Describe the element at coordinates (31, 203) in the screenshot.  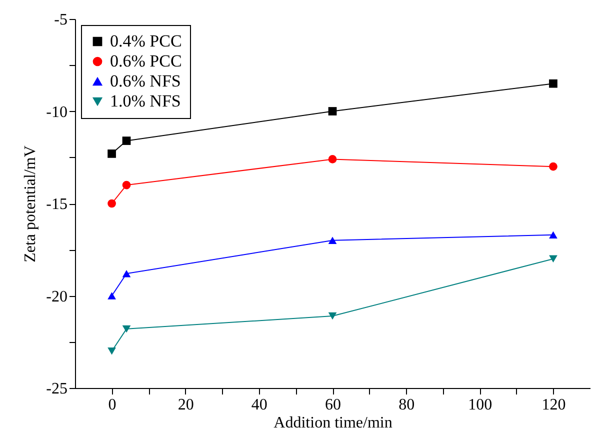
I see `y-axis-title: Zeta potential/mV` at that location.